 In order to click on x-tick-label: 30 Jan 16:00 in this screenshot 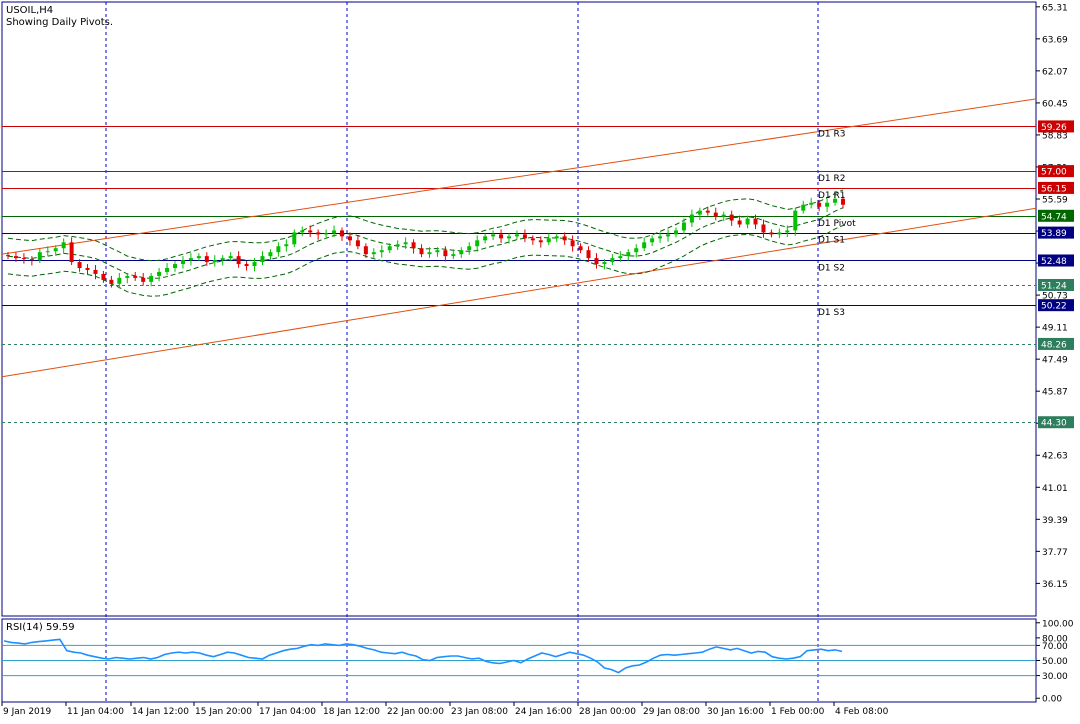, I will do `click(735, 712)`.